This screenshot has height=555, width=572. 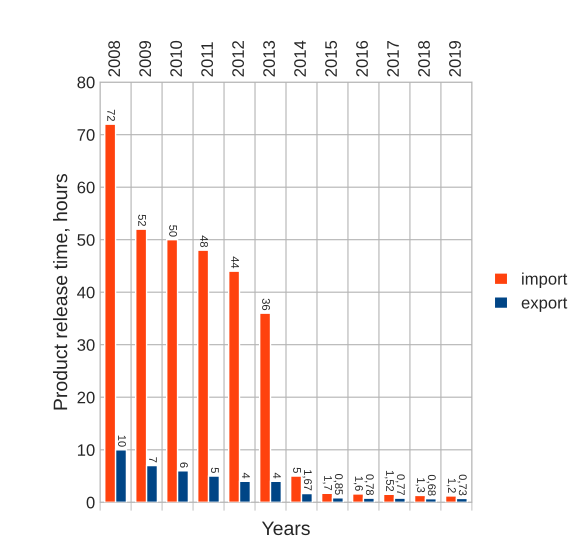 I want to click on legend-label: export, so click(x=545, y=305).